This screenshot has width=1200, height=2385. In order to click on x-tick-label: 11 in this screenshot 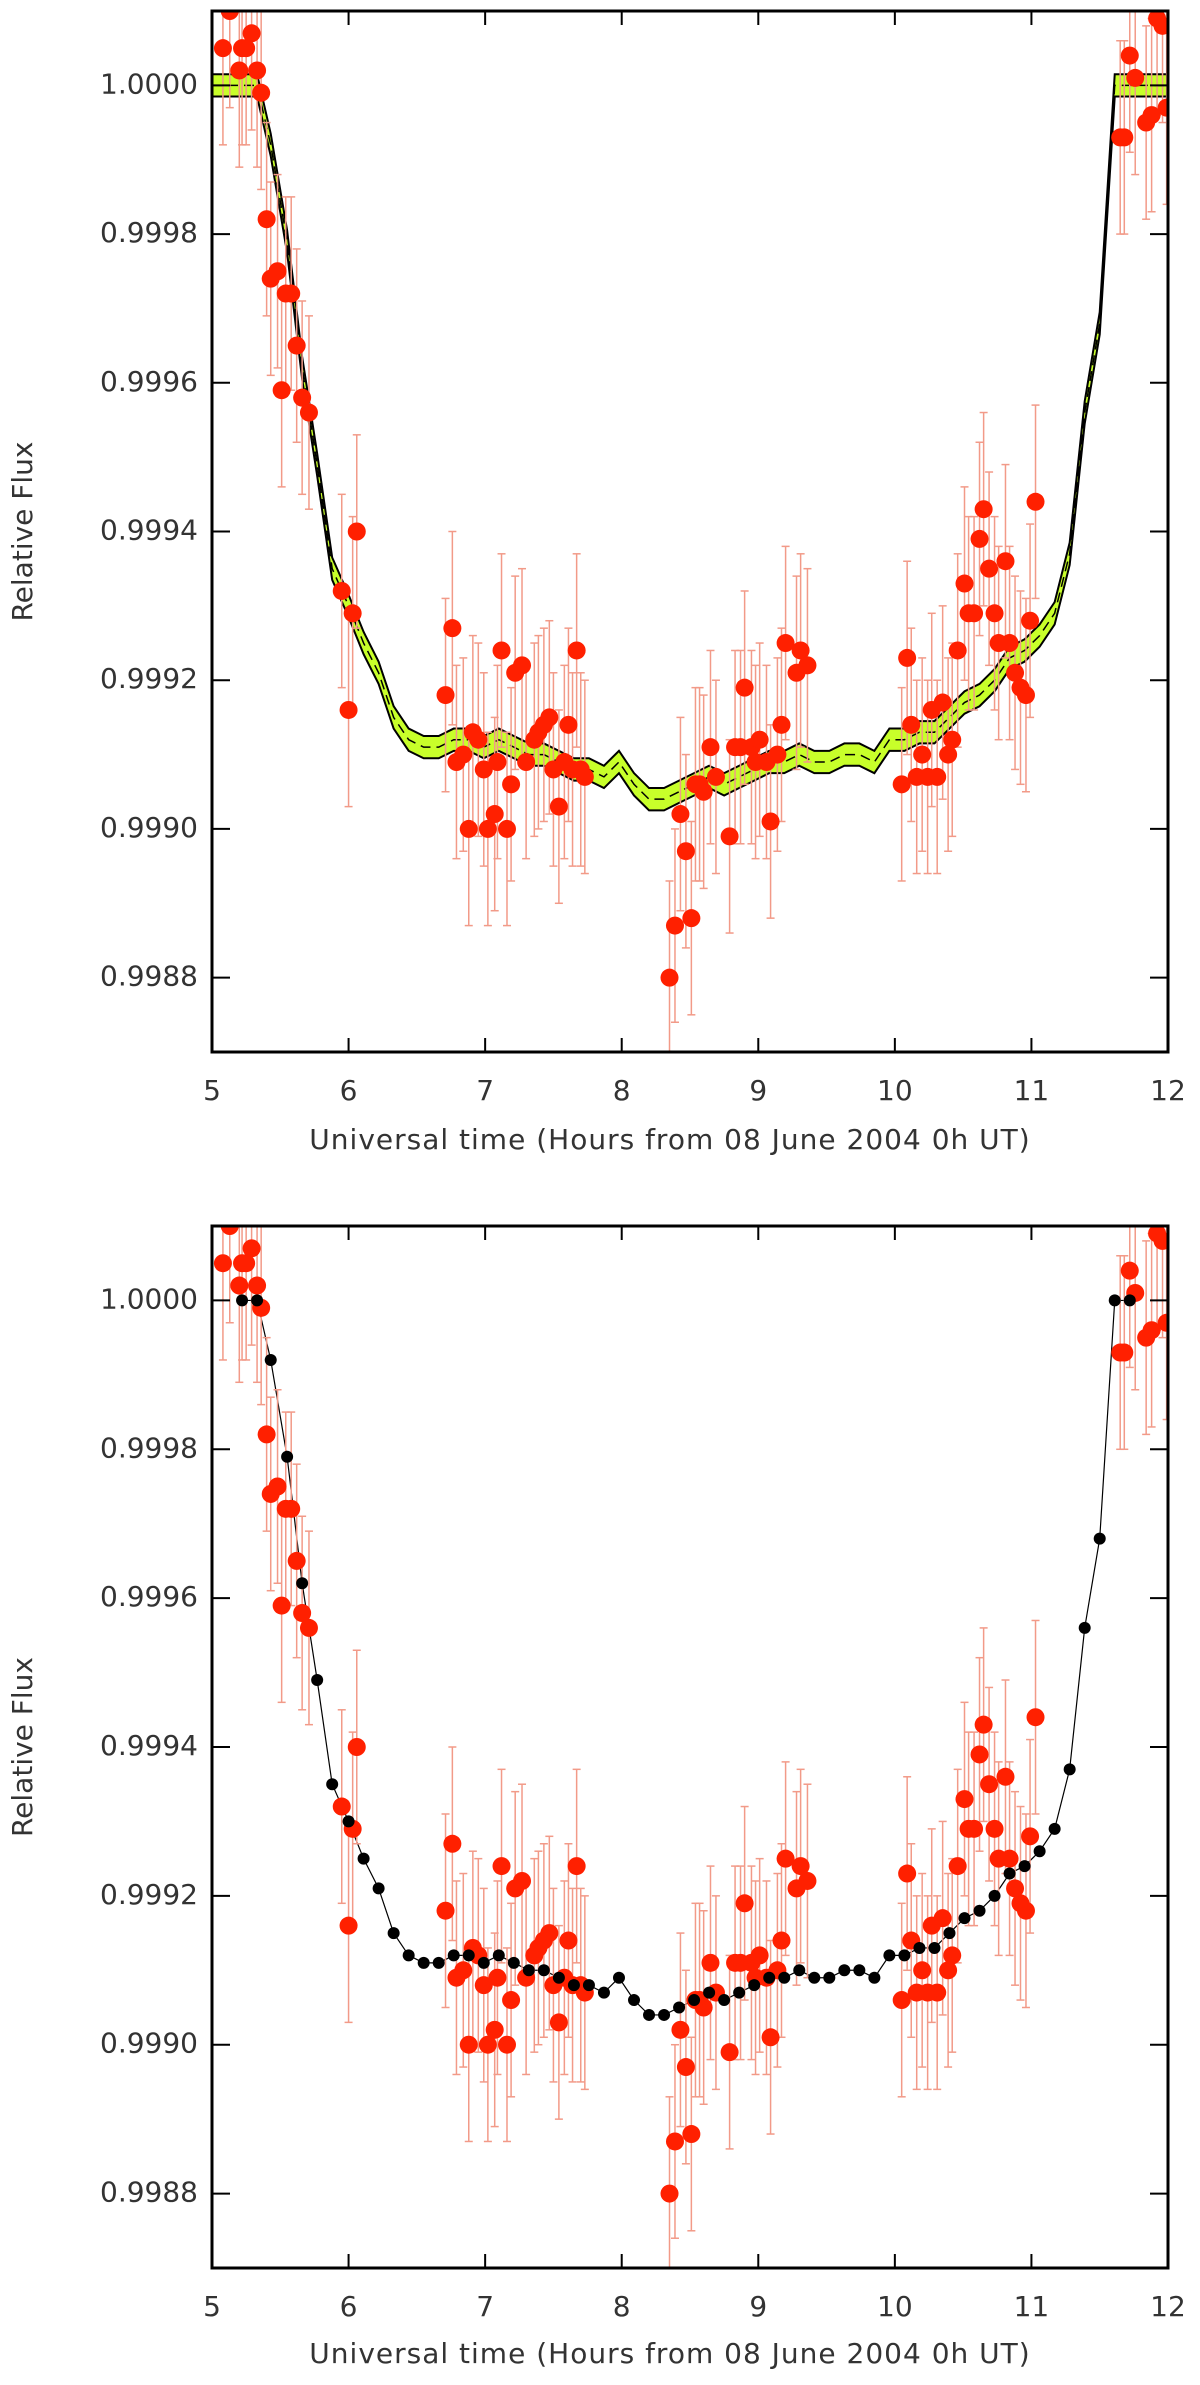, I will do `click(1032, 2306)`.